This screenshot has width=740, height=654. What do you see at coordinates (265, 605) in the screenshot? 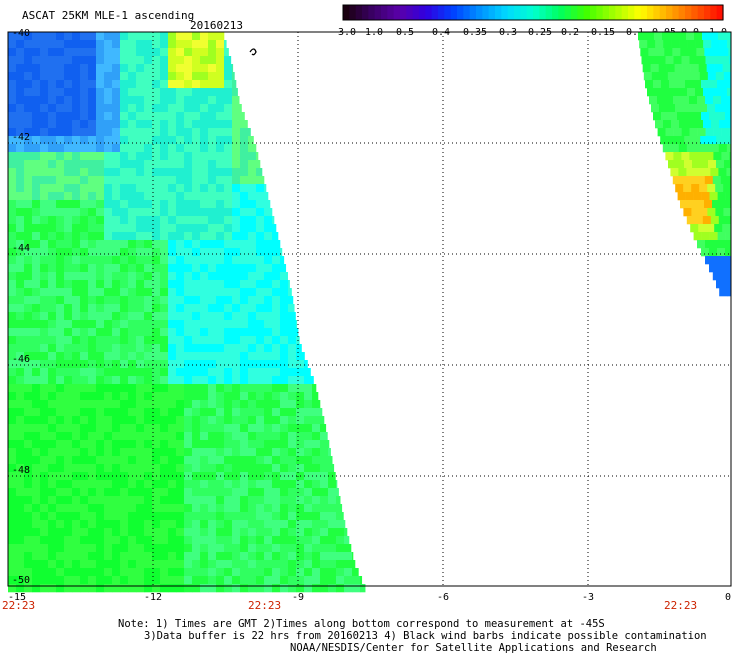
I see `time-label-mid: 22:23` at bounding box center [265, 605].